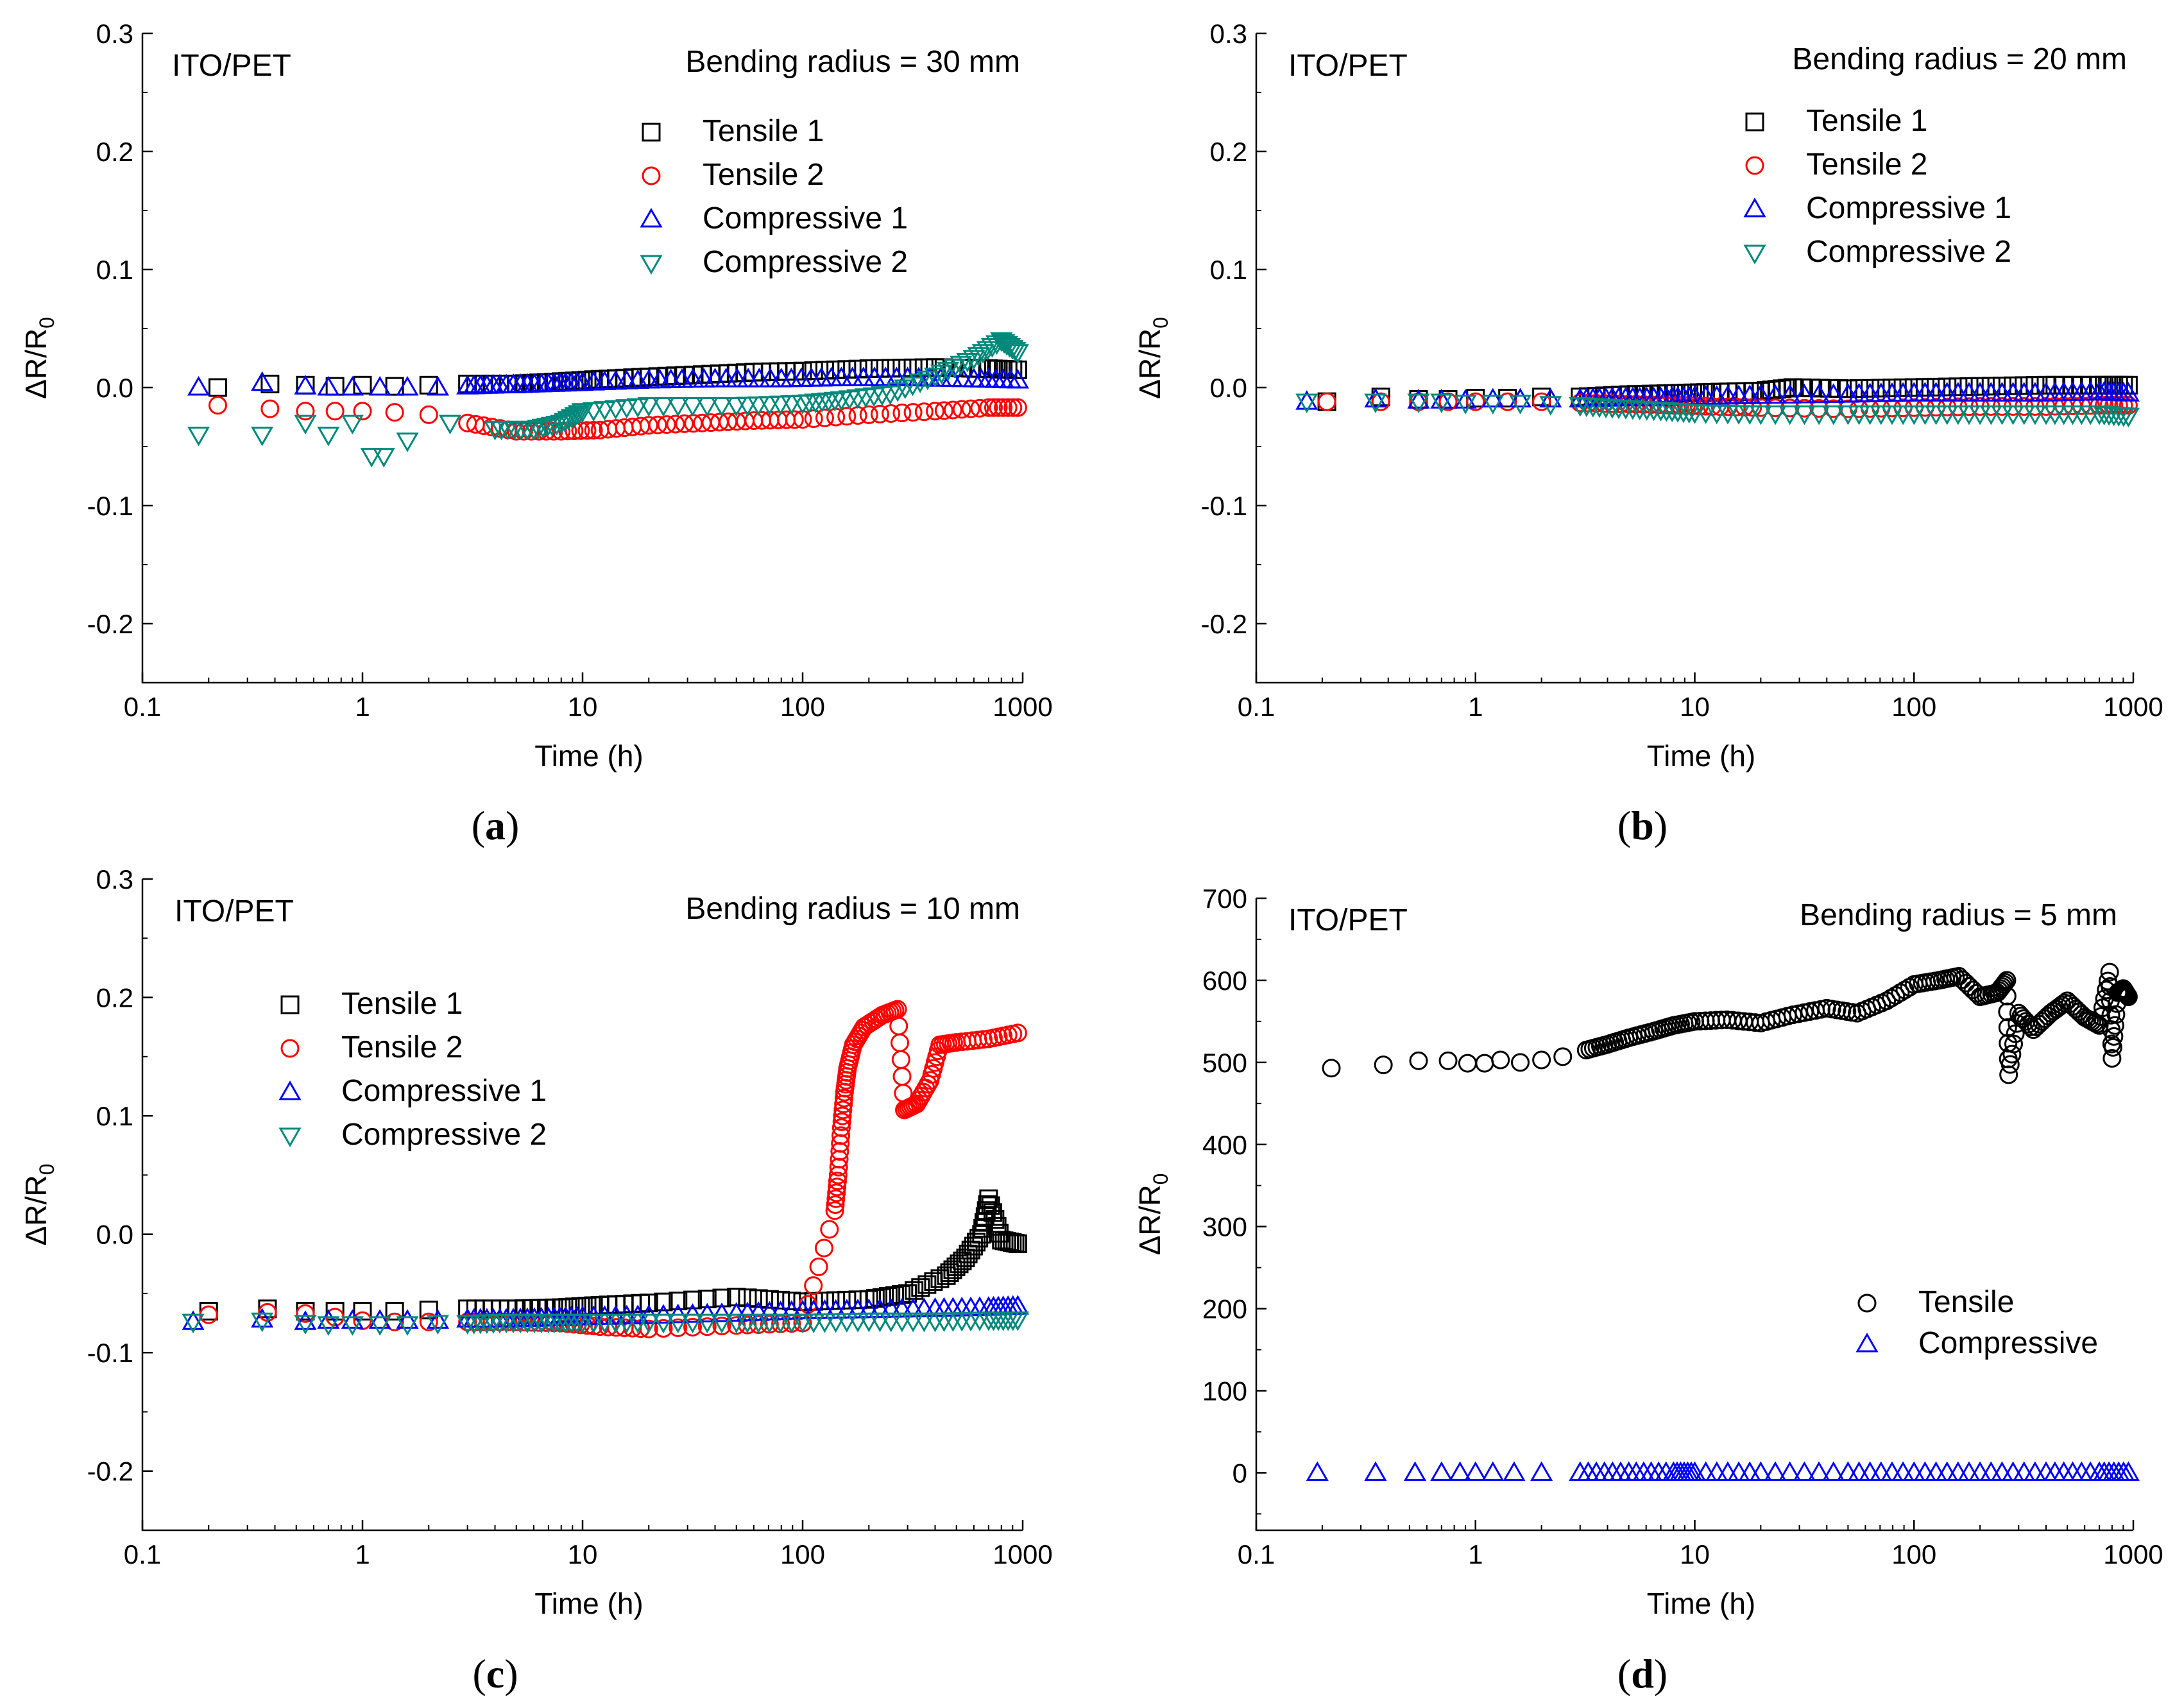 This screenshot has width=2175, height=1708. I want to click on x-tick-label: 100, so click(1913, 707).